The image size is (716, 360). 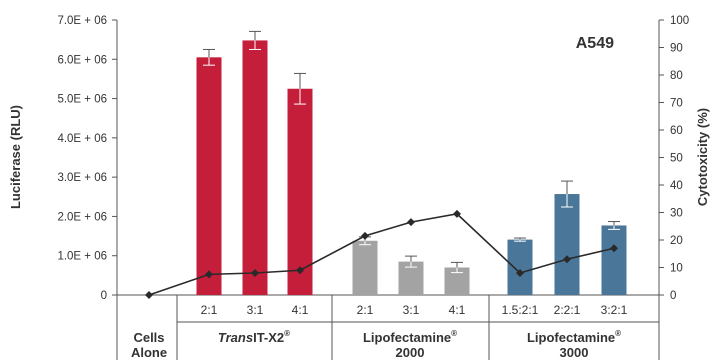 I want to click on x-tick-label: 3:2:1, so click(x=614, y=310).